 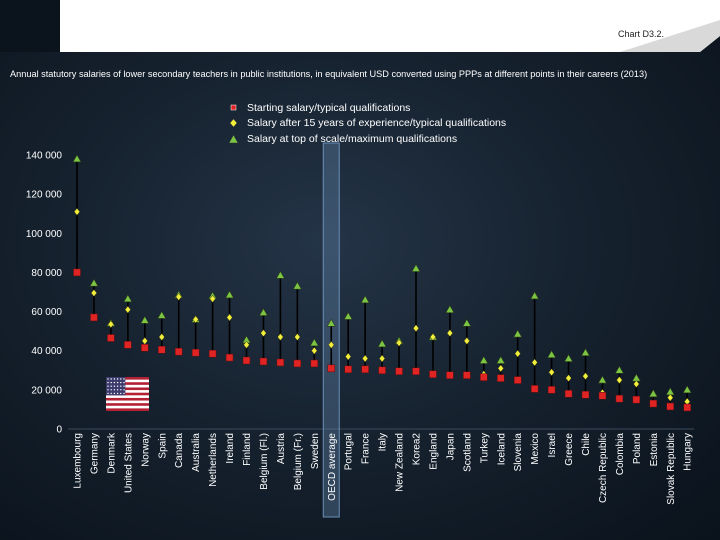 What do you see at coordinates (329, 107) in the screenshot?
I see `legend-label: Starting salary/typical qualifications` at bounding box center [329, 107].